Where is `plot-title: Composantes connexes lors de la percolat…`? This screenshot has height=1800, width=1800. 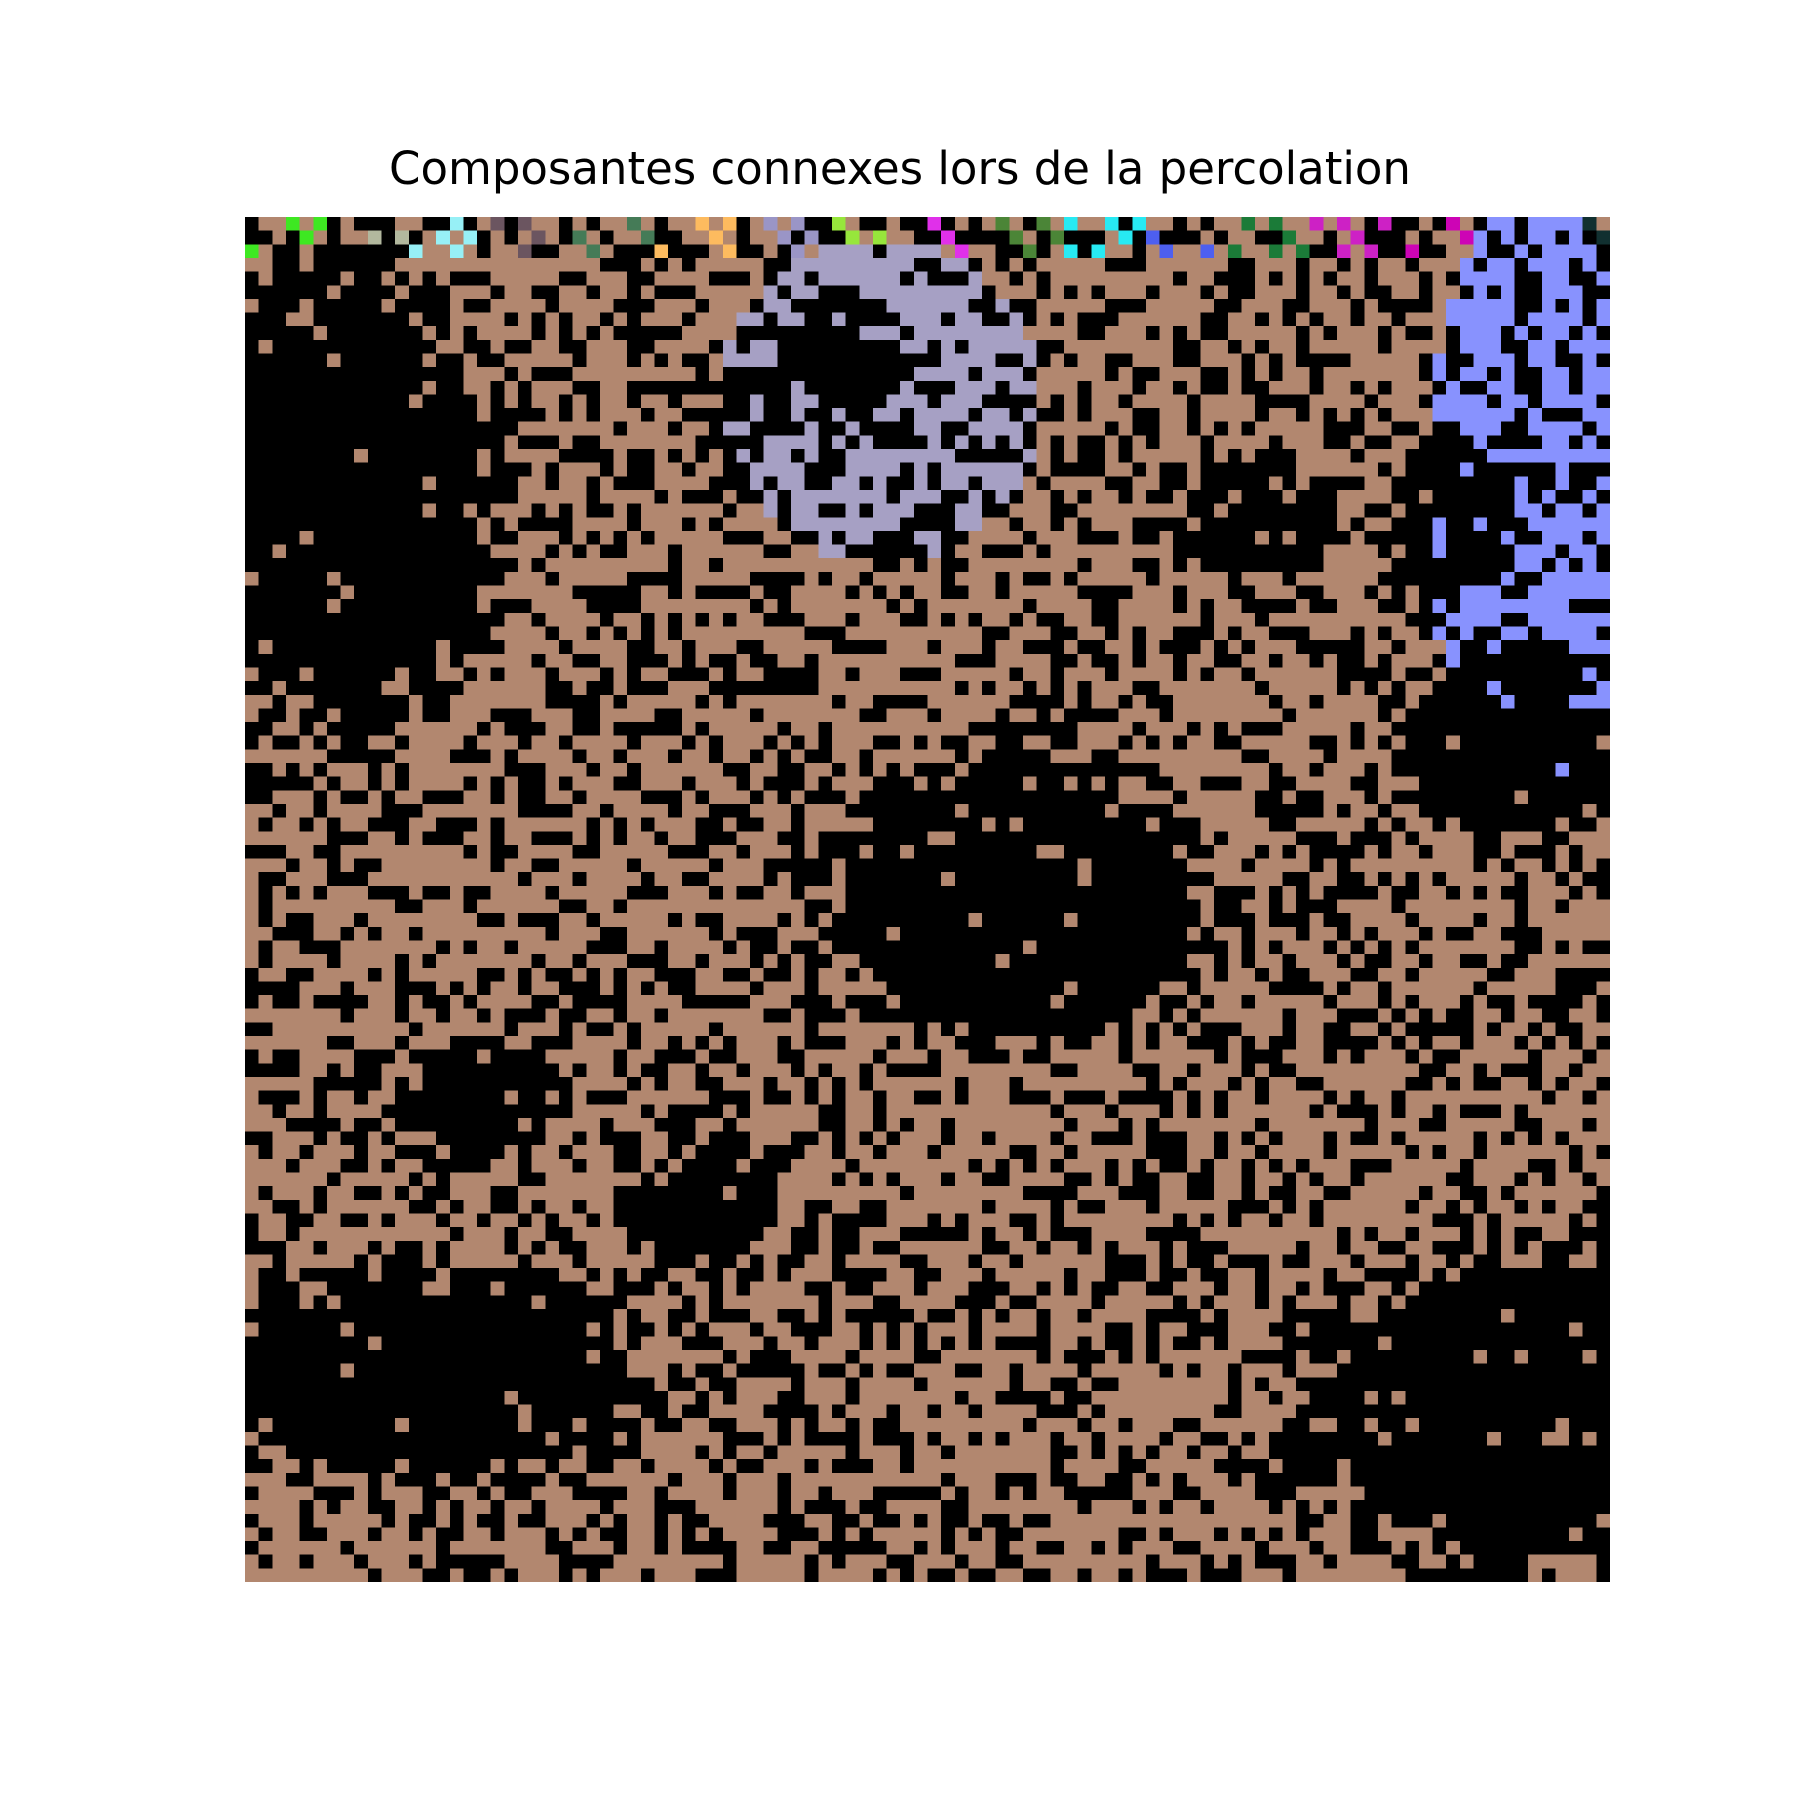 plot-title: Composantes connexes lors de la percolat… is located at coordinates (900, 168).